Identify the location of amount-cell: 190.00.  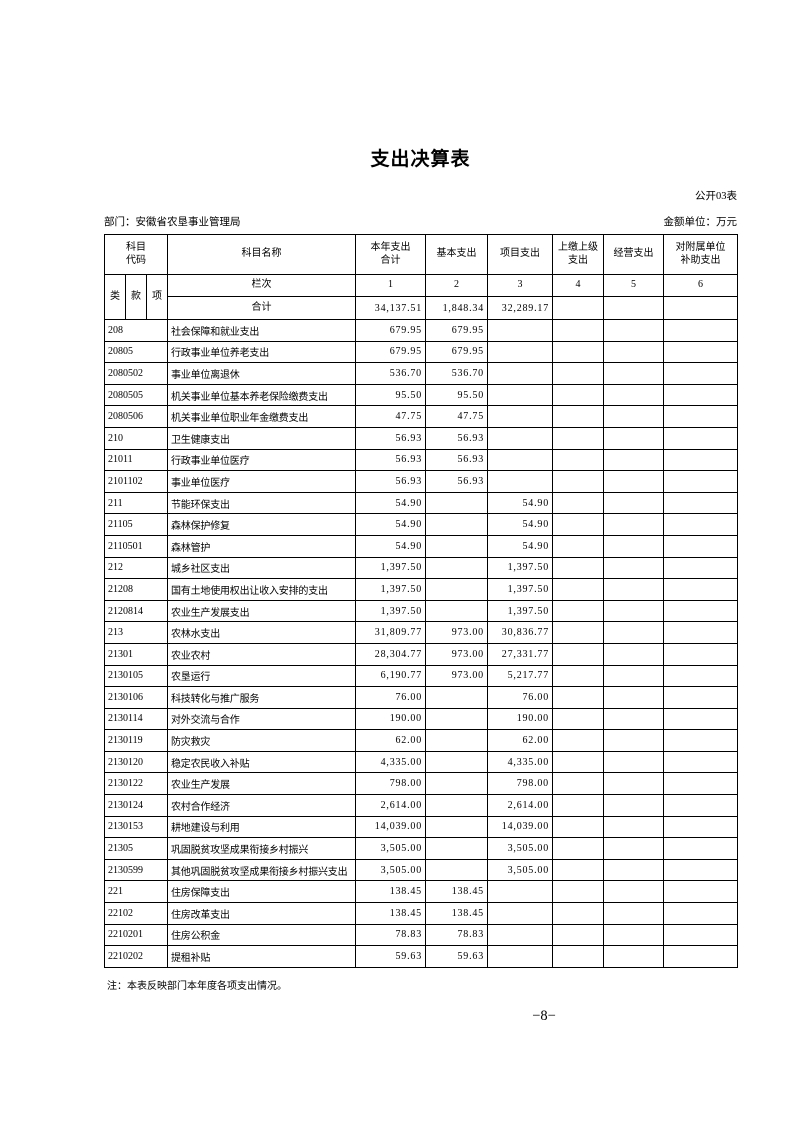
(390, 719).